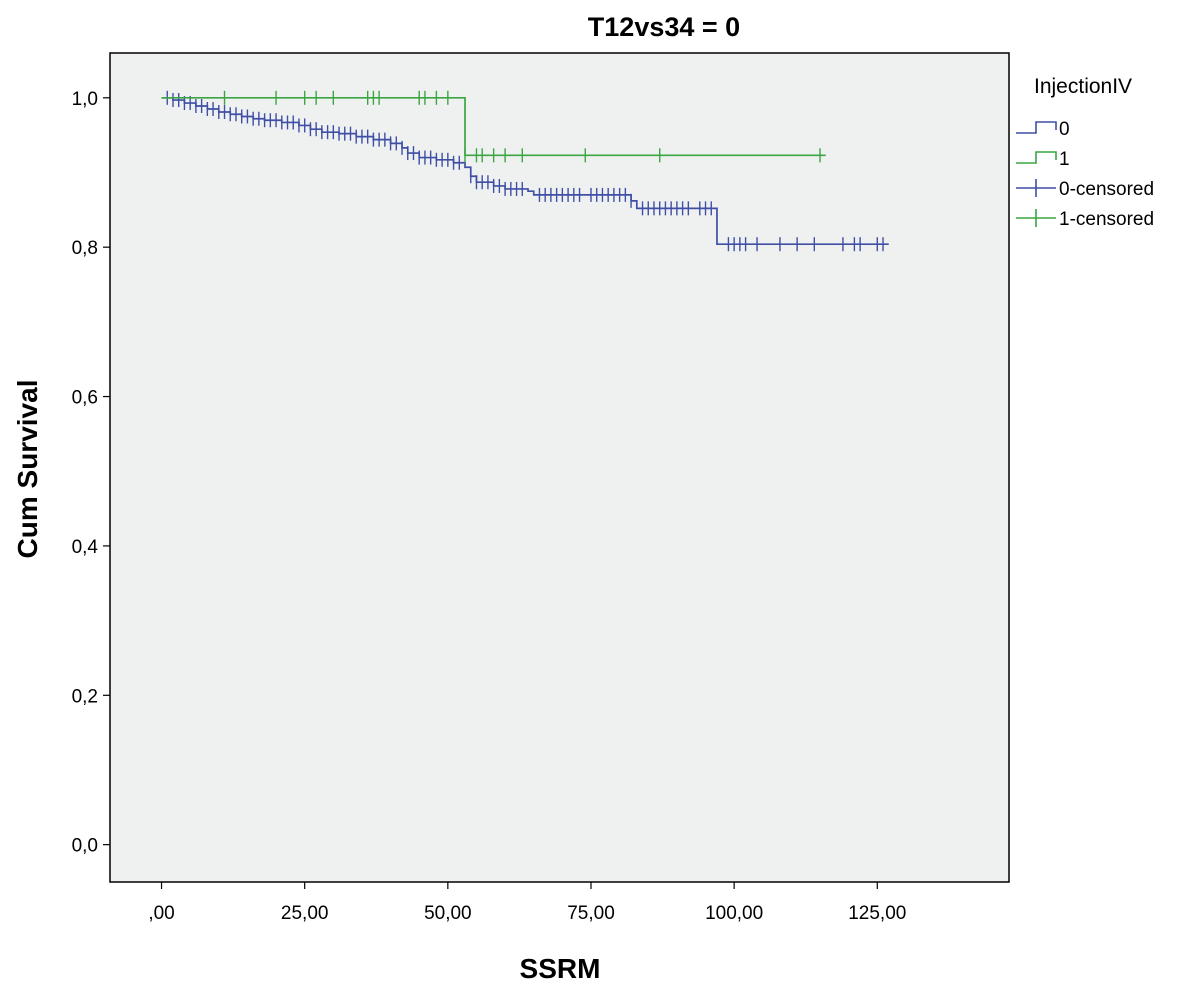  Describe the element at coordinates (591, 913) in the screenshot. I see `x-tick-label: 75,00` at that location.